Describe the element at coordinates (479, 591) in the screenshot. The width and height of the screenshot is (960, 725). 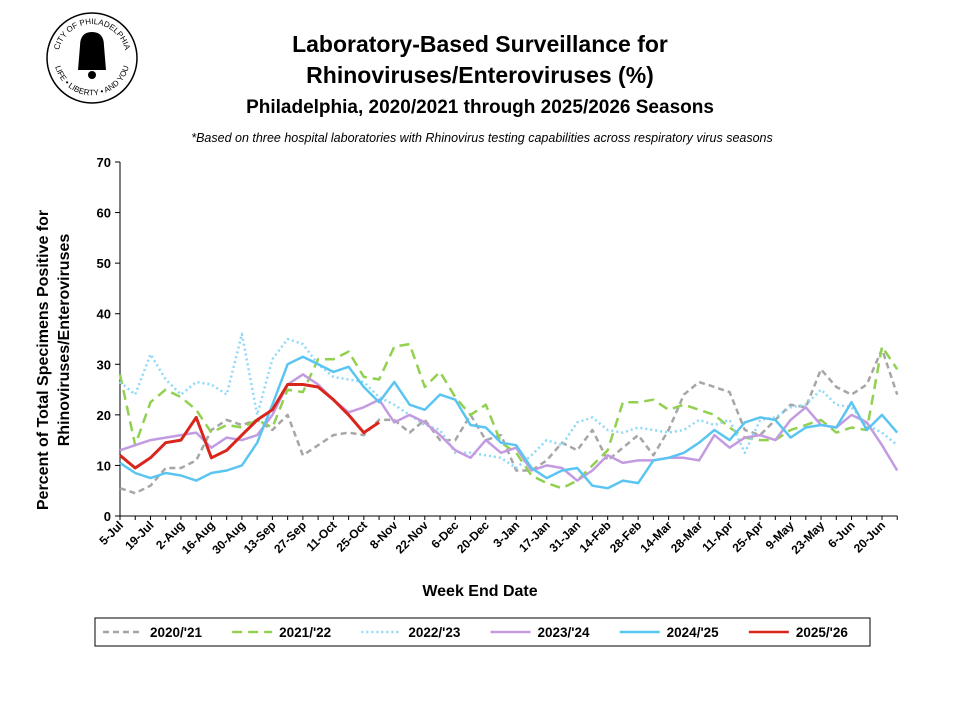
I see `x-axis-label: Week End Date` at that location.